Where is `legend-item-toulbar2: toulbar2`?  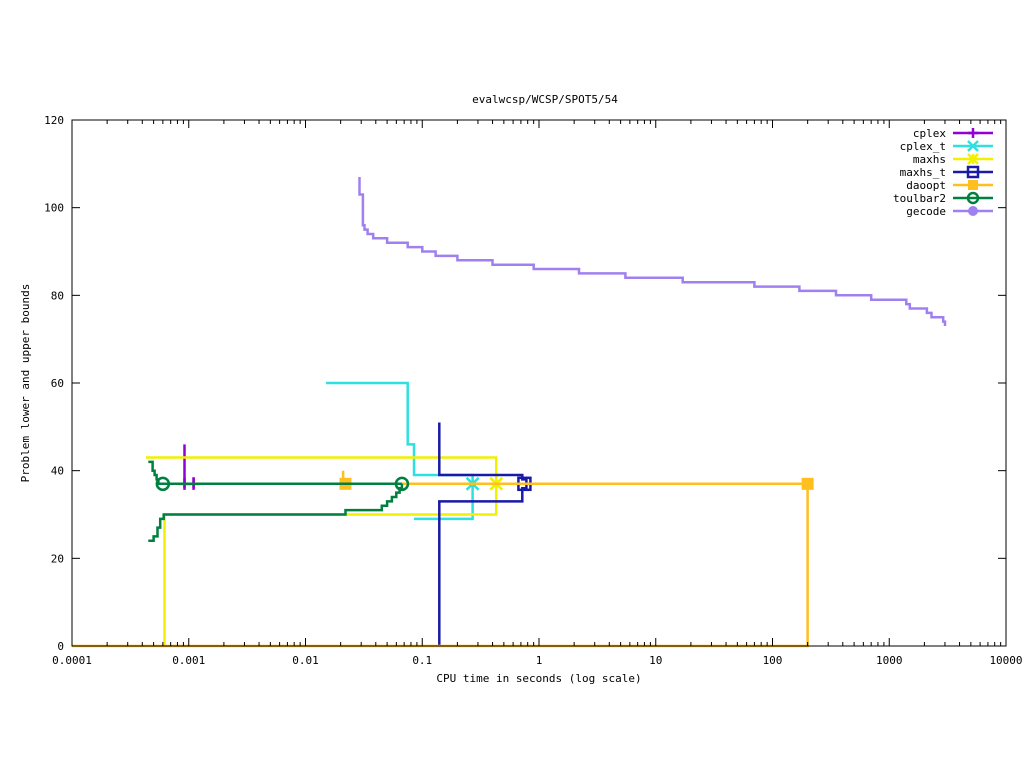 legend-item-toulbar2: toulbar2 is located at coordinates (943, 198).